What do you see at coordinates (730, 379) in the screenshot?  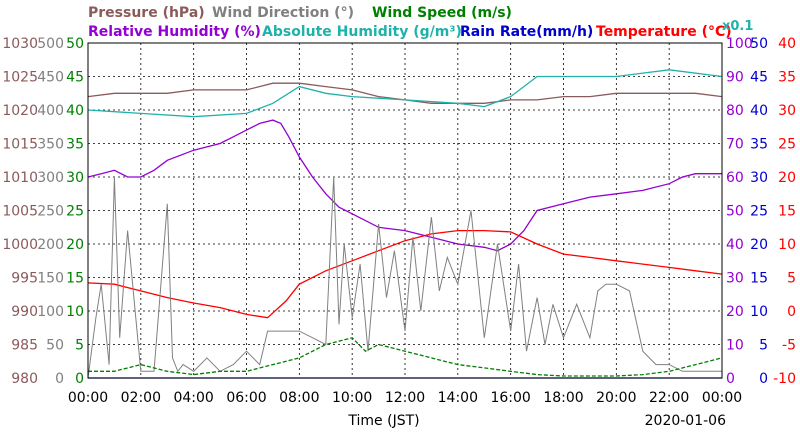 I see `humidity-tick-label: 0` at bounding box center [730, 379].